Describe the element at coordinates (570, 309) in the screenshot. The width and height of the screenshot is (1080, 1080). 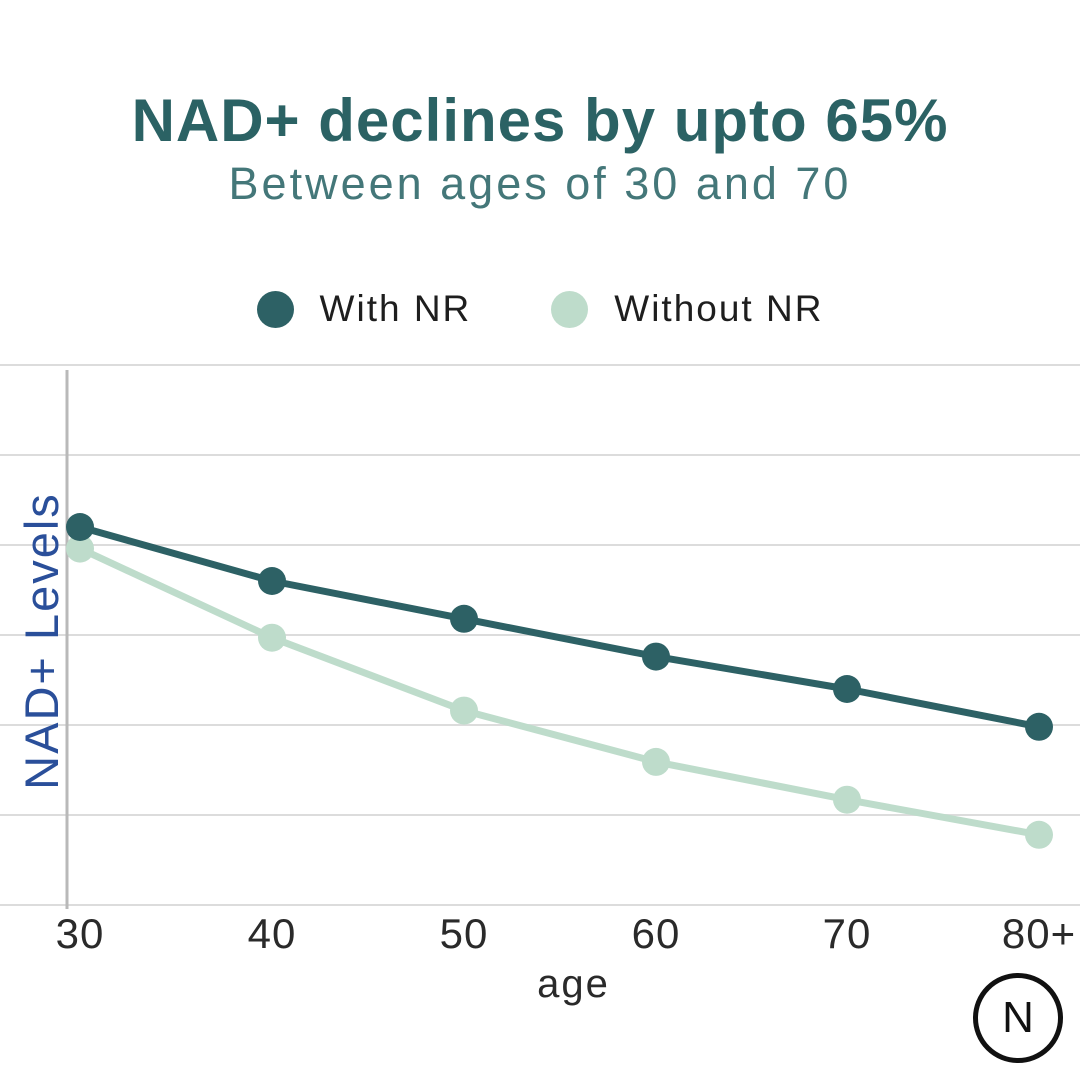
I see `legend-dot-without-nr-icon` at that location.